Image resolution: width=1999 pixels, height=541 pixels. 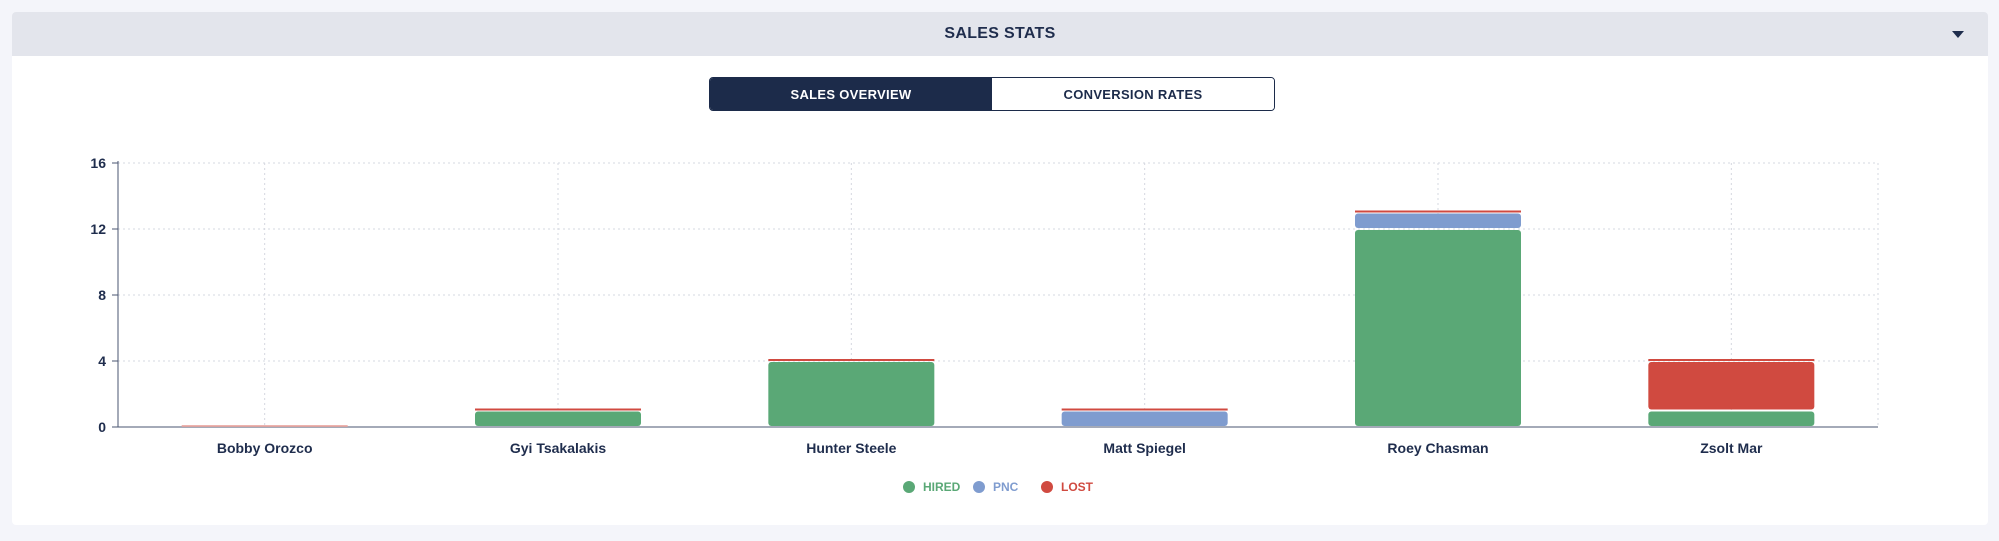 I want to click on y-tick-label: 8, so click(x=102, y=295).